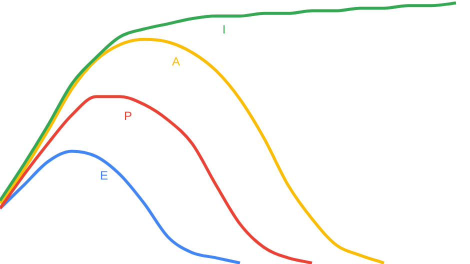  I want to click on series-label: P, so click(128, 115).